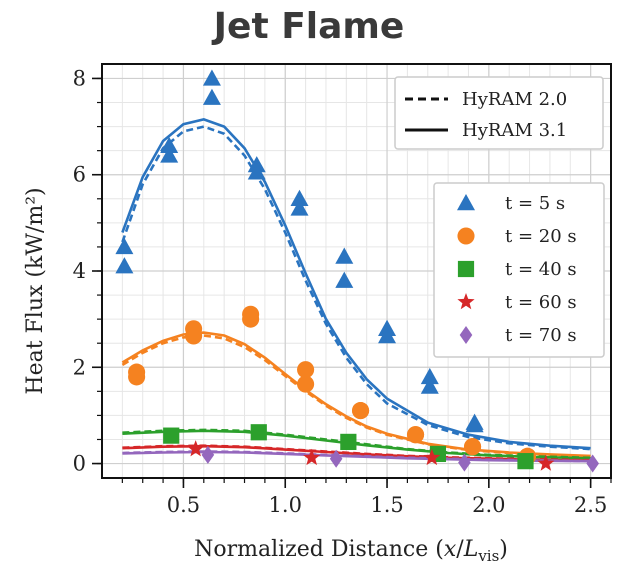  I want to click on legend-times-box, so click(519, 270).